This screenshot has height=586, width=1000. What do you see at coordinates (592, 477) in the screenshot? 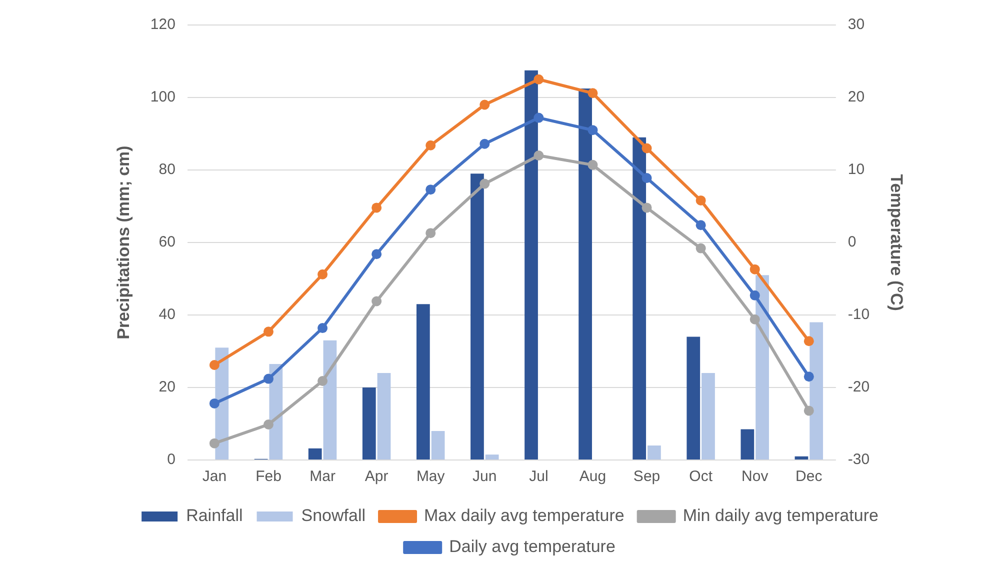
I see `x-tick-label: Aug` at bounding box center [592, 477].